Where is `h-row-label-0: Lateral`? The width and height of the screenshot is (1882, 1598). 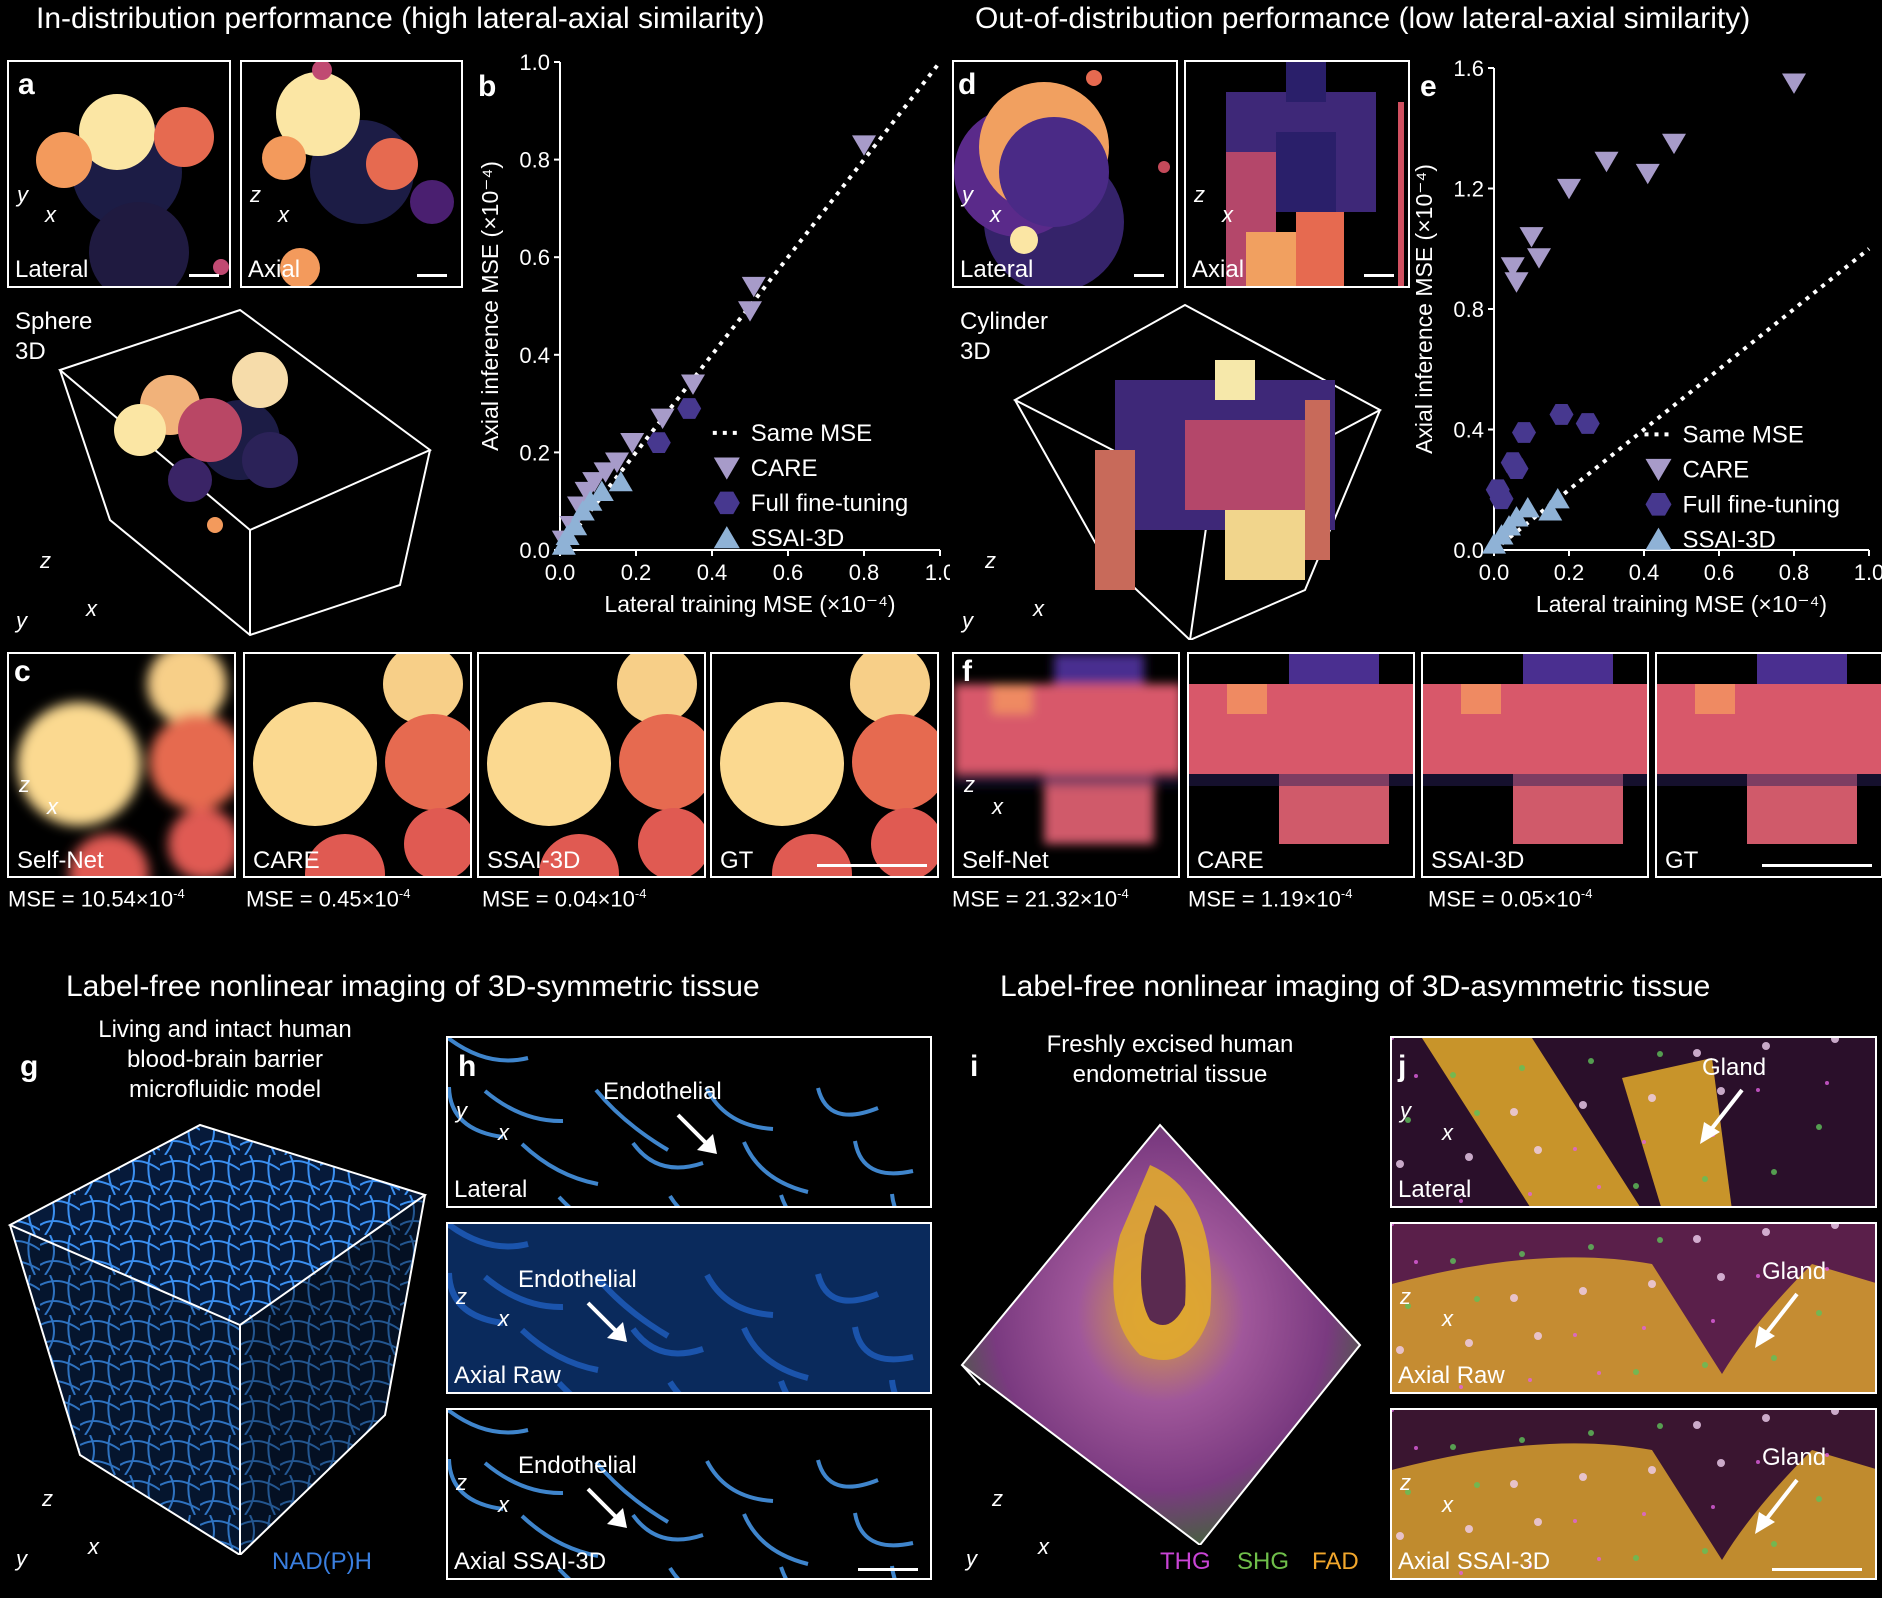 h-row-label-0: Lateral is located at coordinates (491, 1189).